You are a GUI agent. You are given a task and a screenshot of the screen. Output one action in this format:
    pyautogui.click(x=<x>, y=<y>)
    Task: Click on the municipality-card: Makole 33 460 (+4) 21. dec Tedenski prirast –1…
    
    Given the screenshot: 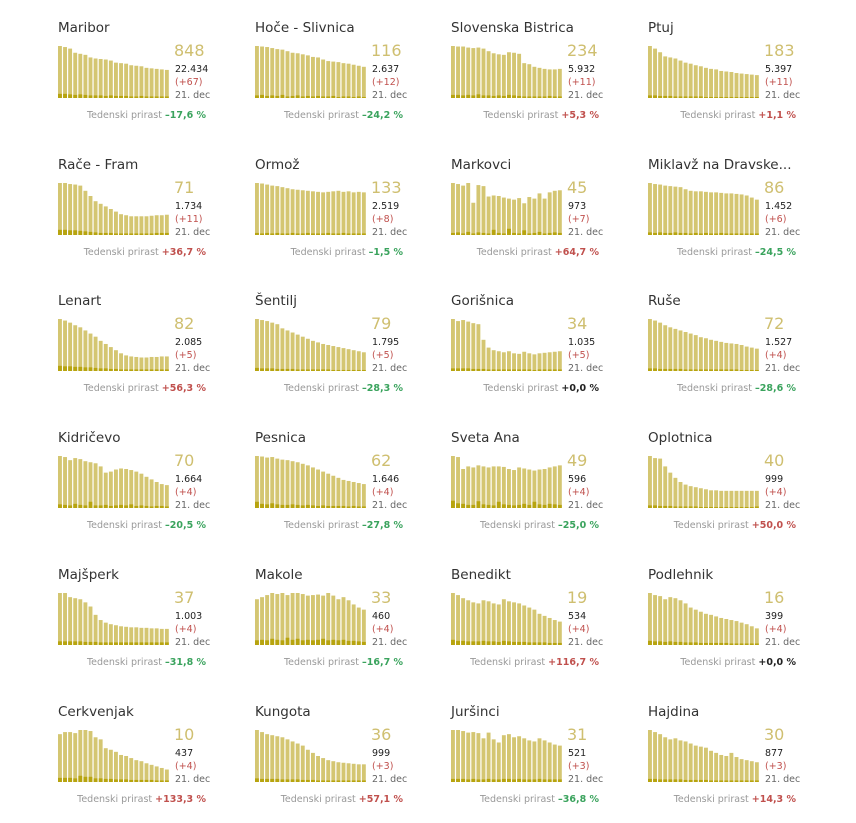 What is the action you would take?
    pyautogui.click(x=350, y=626)
    